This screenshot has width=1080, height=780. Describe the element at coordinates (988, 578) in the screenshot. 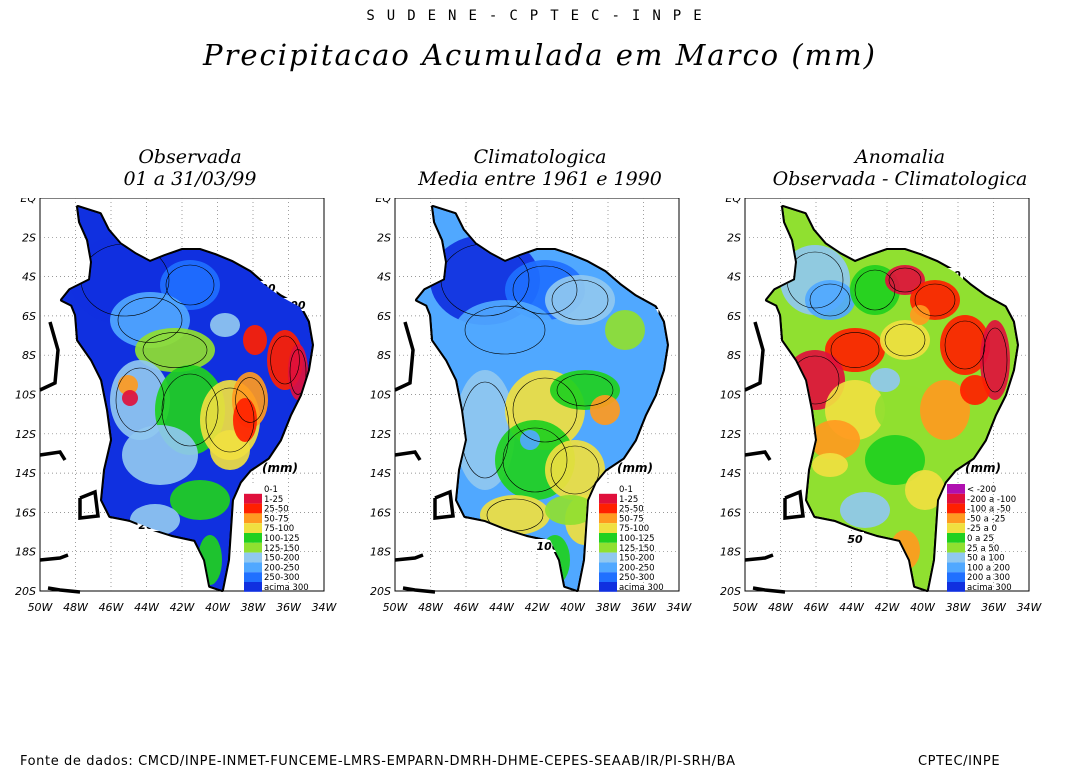

I see `legend-label: 200 a 300` at that location.